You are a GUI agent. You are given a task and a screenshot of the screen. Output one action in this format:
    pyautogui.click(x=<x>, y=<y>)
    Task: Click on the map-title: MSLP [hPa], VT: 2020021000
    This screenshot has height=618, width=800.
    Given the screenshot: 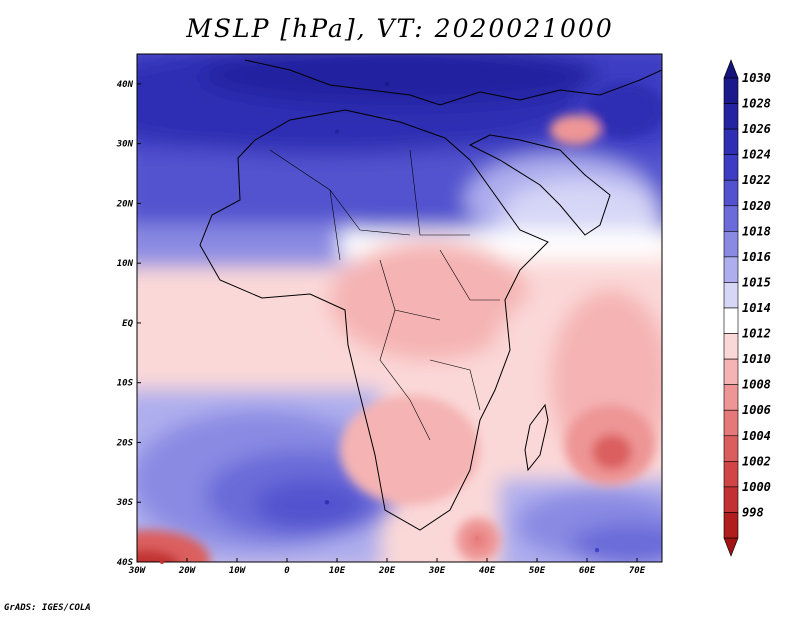 What is the action you would take?
    pyautogui.click(x=400, y=28)
    